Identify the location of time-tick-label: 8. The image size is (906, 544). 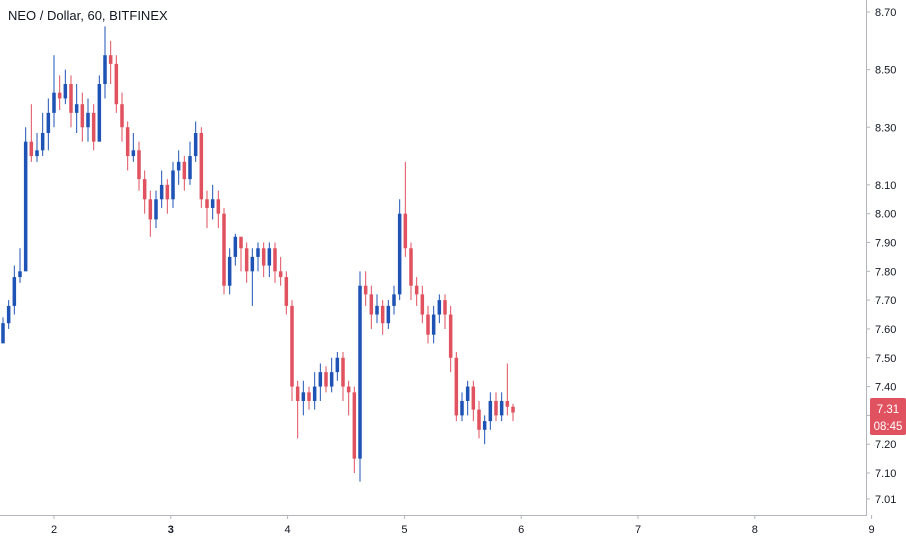
(755, 530).